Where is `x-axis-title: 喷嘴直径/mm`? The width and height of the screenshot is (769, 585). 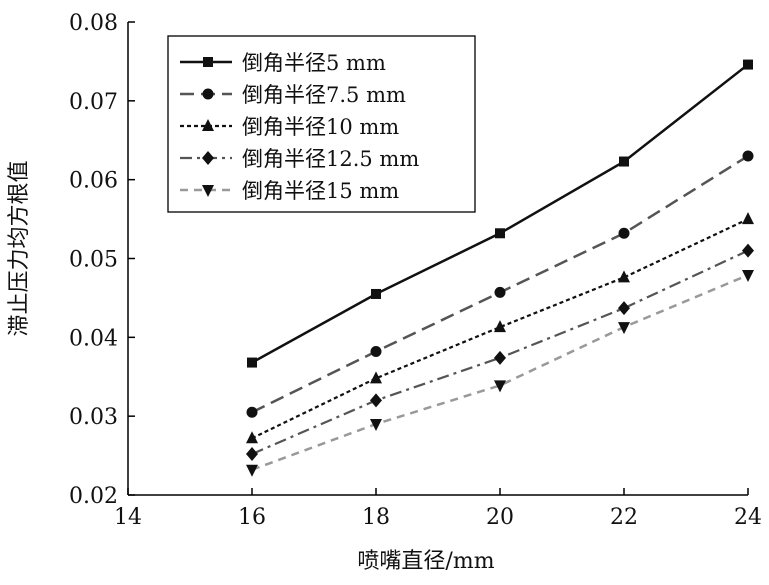
x-axis-title: 喷嘴直径/mm is located at coordinates (425, 561).